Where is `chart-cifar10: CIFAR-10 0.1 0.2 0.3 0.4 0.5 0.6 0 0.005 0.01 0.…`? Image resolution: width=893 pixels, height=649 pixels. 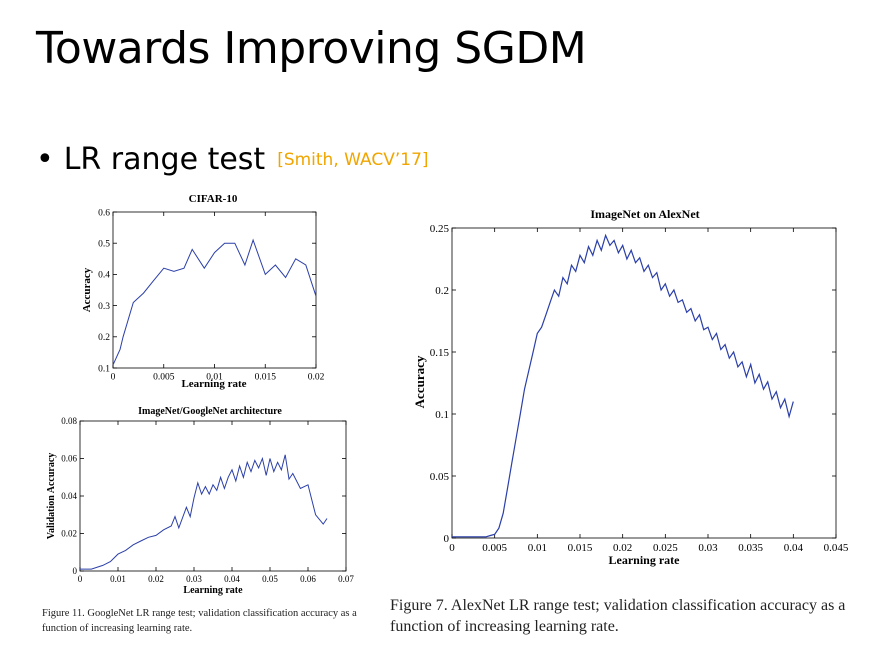
chart-cifar10: CIFAR-10 0.1 0.2 0.3 0.4 0.5 0.6 0 0.005 0.01 0.… is located at coordinates (203, 291).